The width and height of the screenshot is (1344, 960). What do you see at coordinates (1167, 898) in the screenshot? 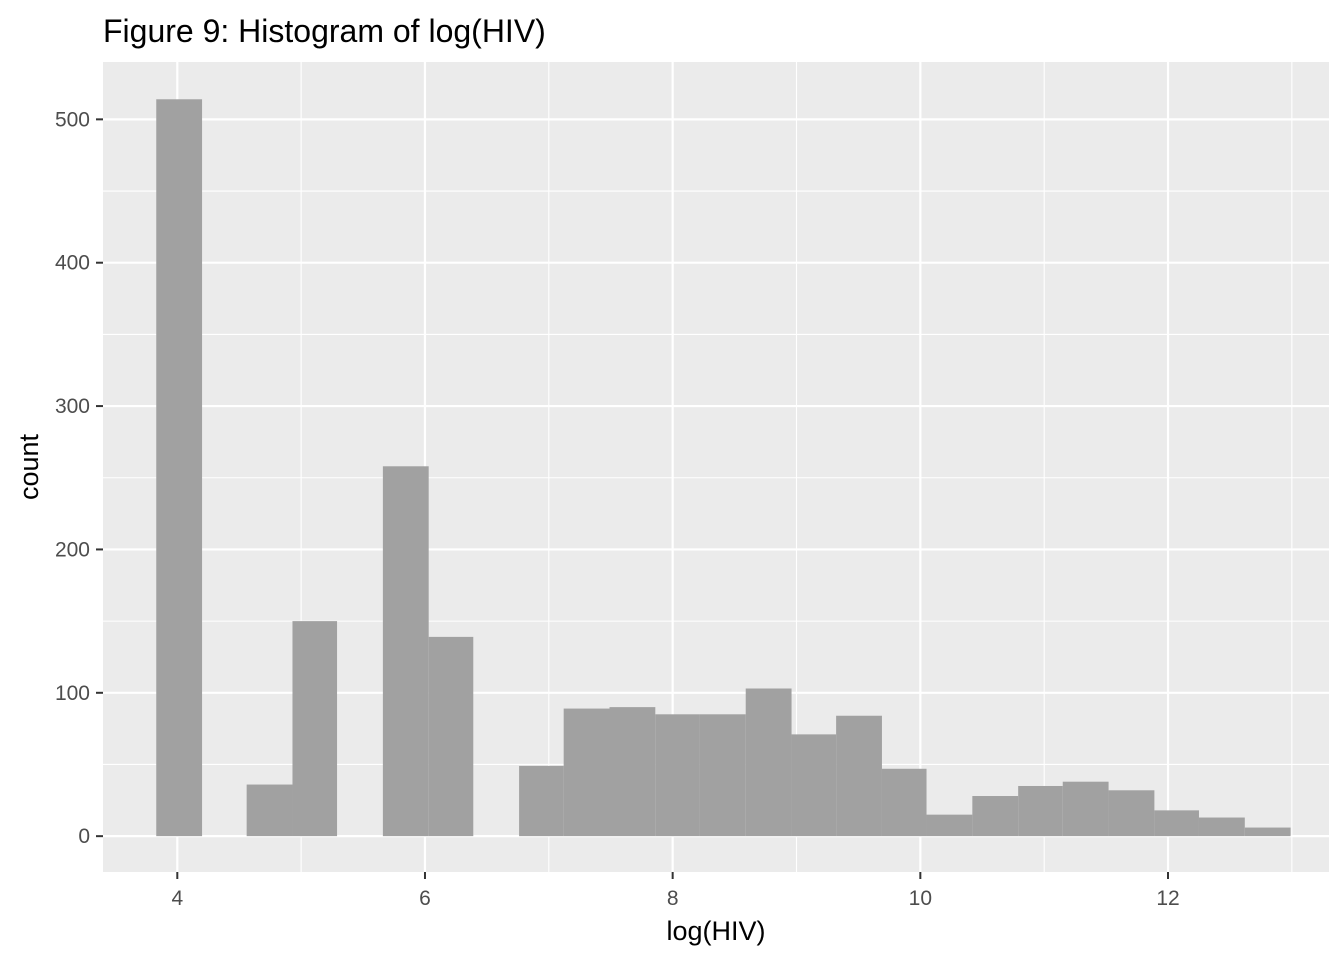
I see `x-tick-label: 12` at bounding box center [1167, 898].